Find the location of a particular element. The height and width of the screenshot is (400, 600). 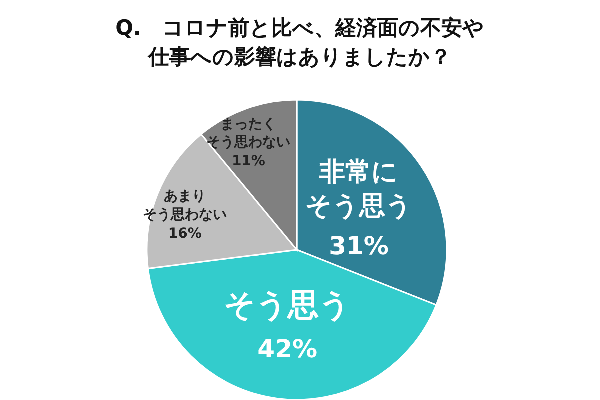

data-label: 42% is located at coordinates (288, 349).